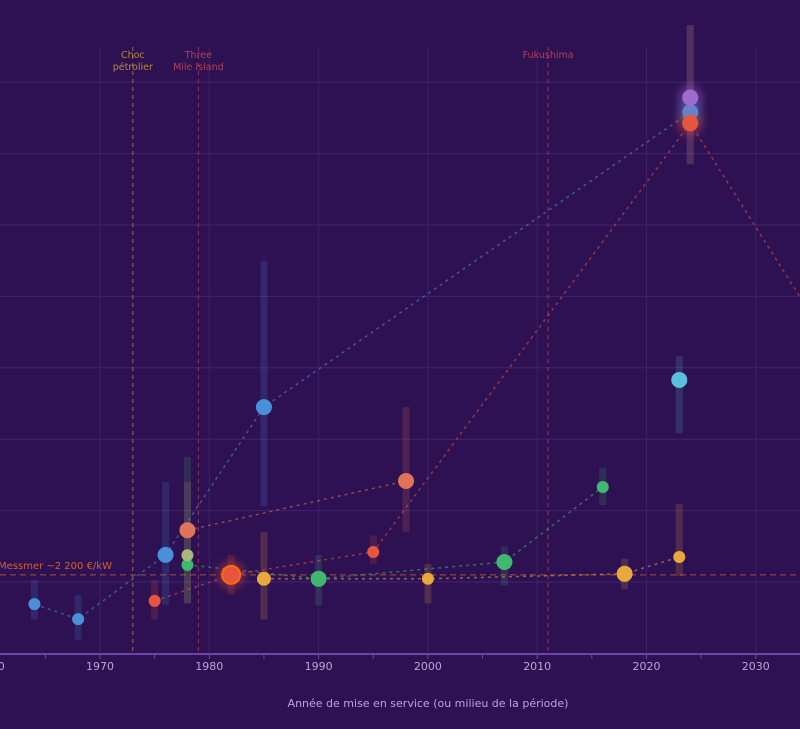 This screenshot has height=729, width=800. Describe the element at coordinates (319, 666) in the screenshot. I see `x-tick-label: 1990` at that location.